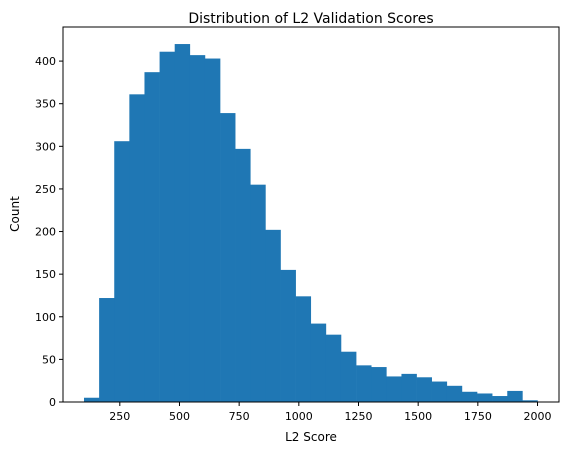 The height and width of the screenshot is (455, 575). What do you see at coordinates (15, 214) in the screenshot?
I see `y-axis-label: Count` at bounding box center [15, 214].